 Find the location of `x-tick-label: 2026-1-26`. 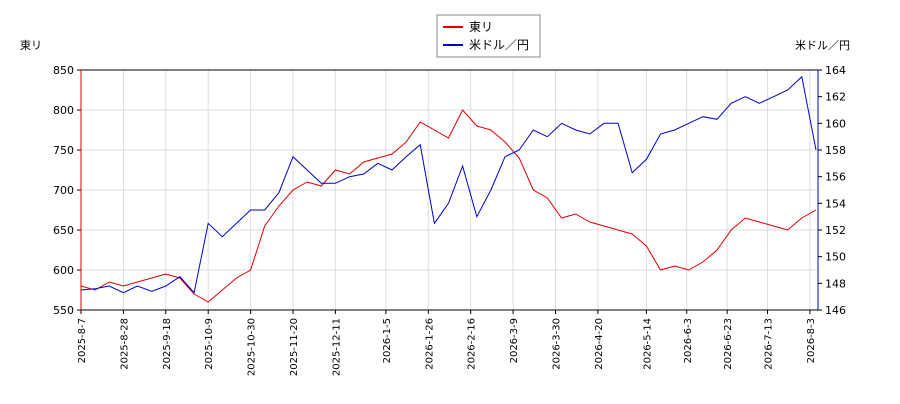

x-tick-label: 2026-1-26 is located at coordinates (429, 344).